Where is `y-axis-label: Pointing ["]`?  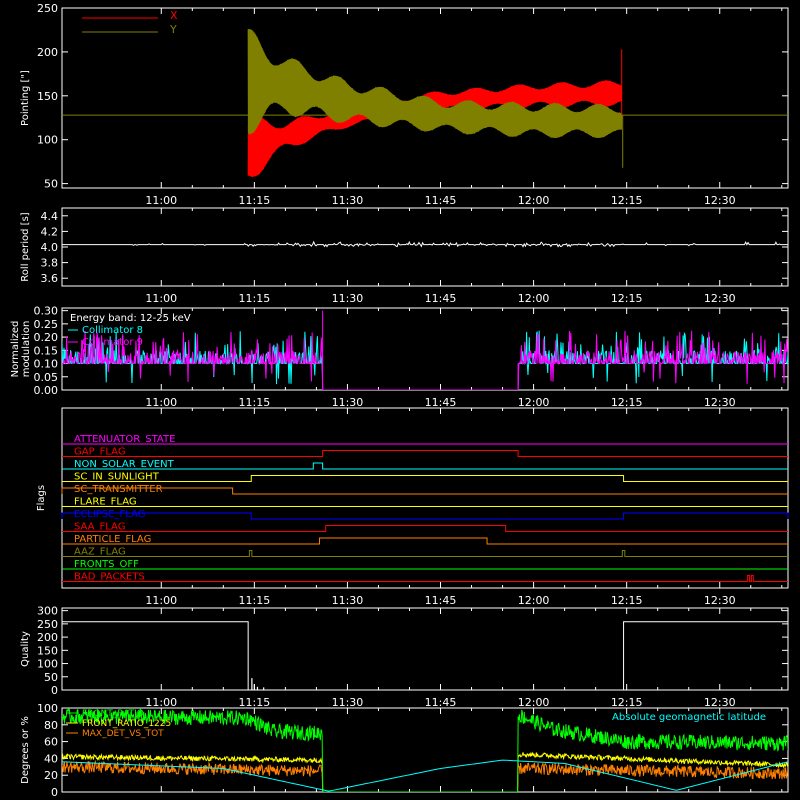 y-axis-label: Pointing ["] is located at coordinates (25, 98).